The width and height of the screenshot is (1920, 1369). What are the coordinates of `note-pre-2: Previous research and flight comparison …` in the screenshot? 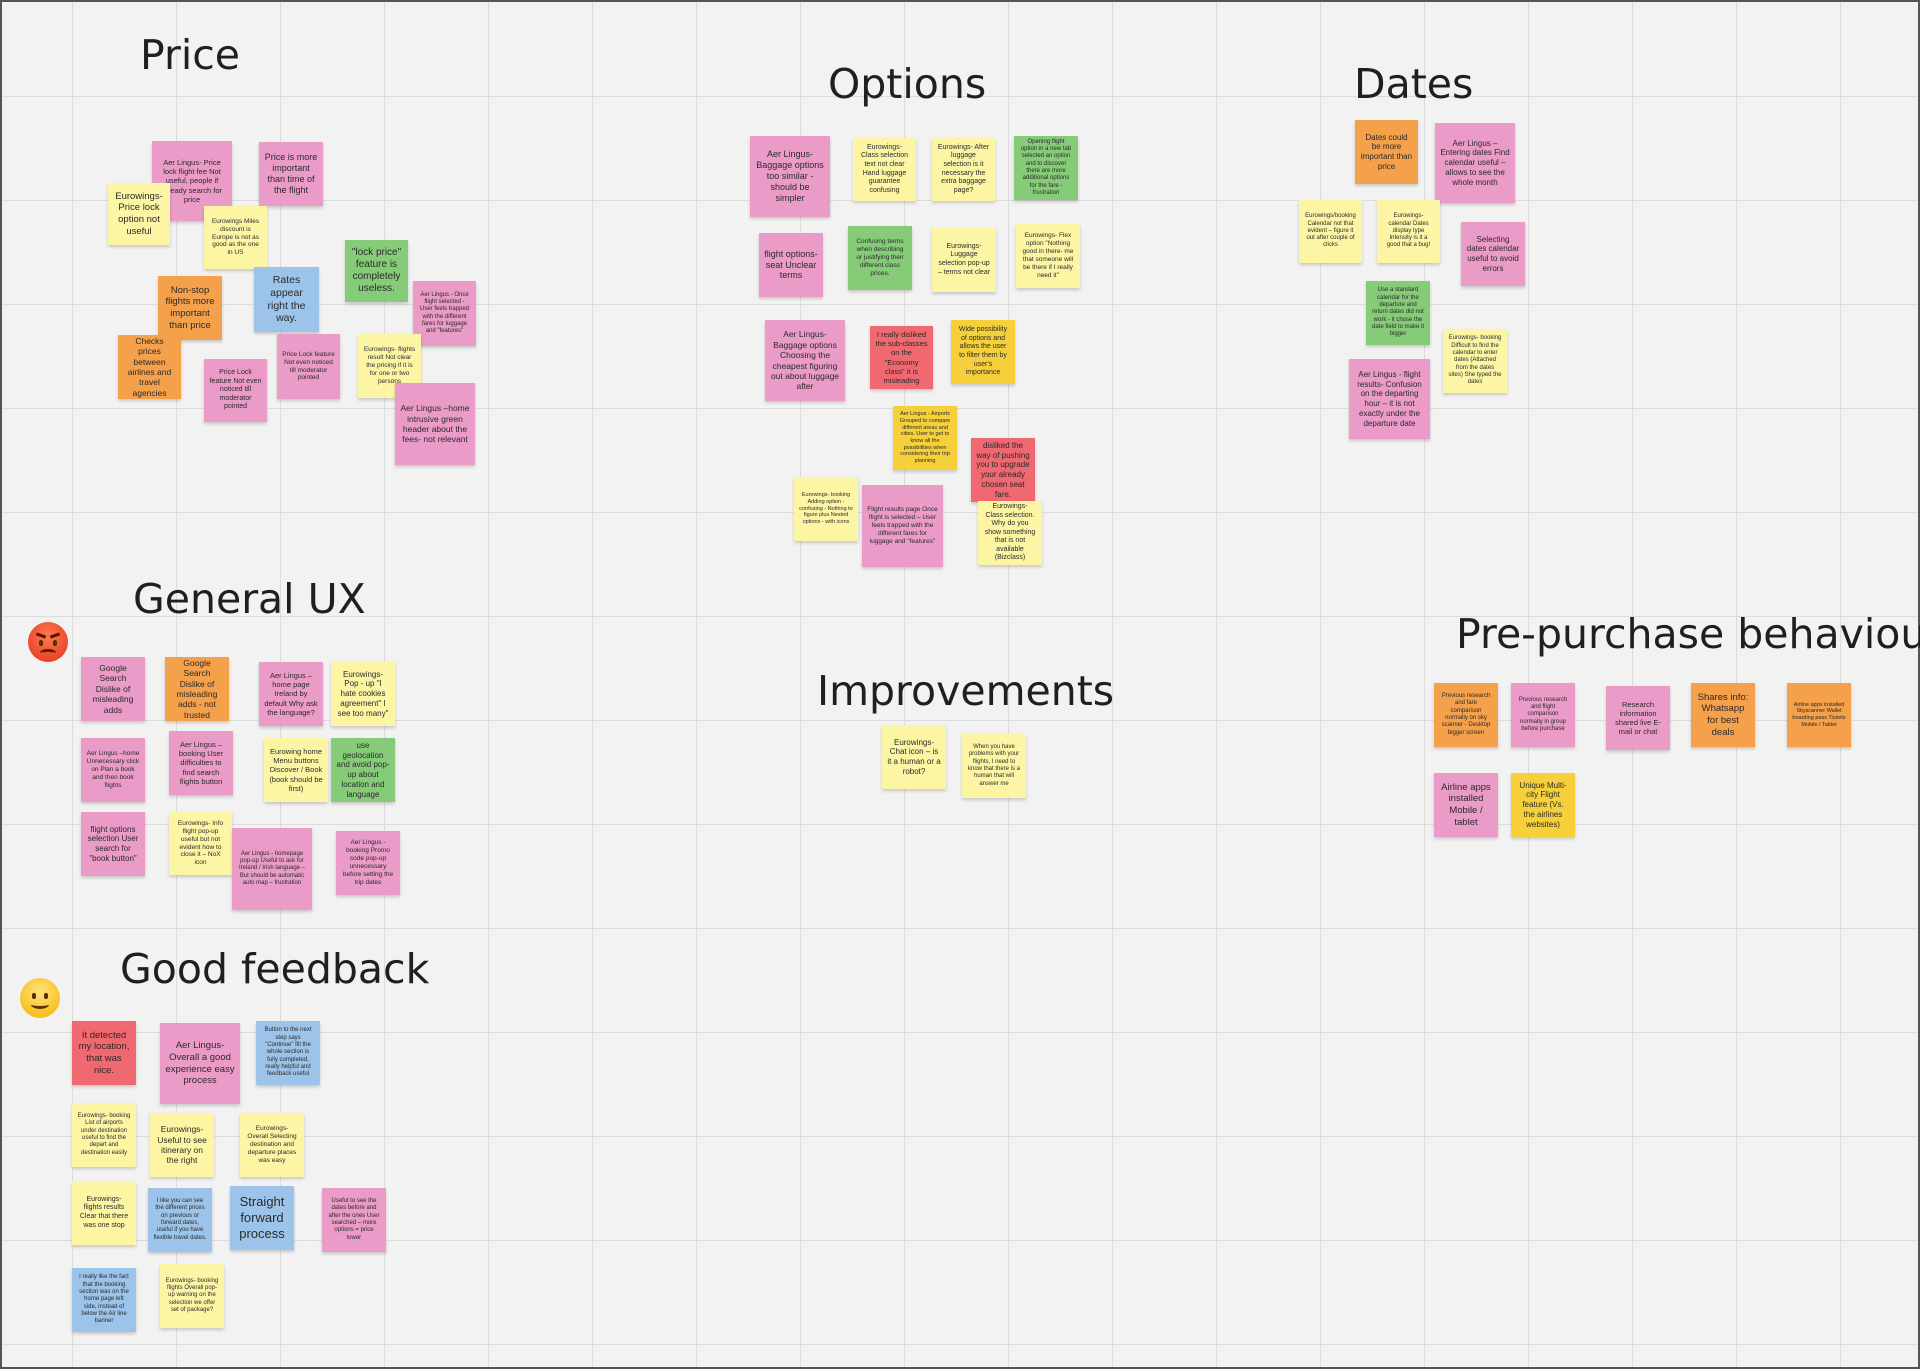 It's located at (1543, 715).